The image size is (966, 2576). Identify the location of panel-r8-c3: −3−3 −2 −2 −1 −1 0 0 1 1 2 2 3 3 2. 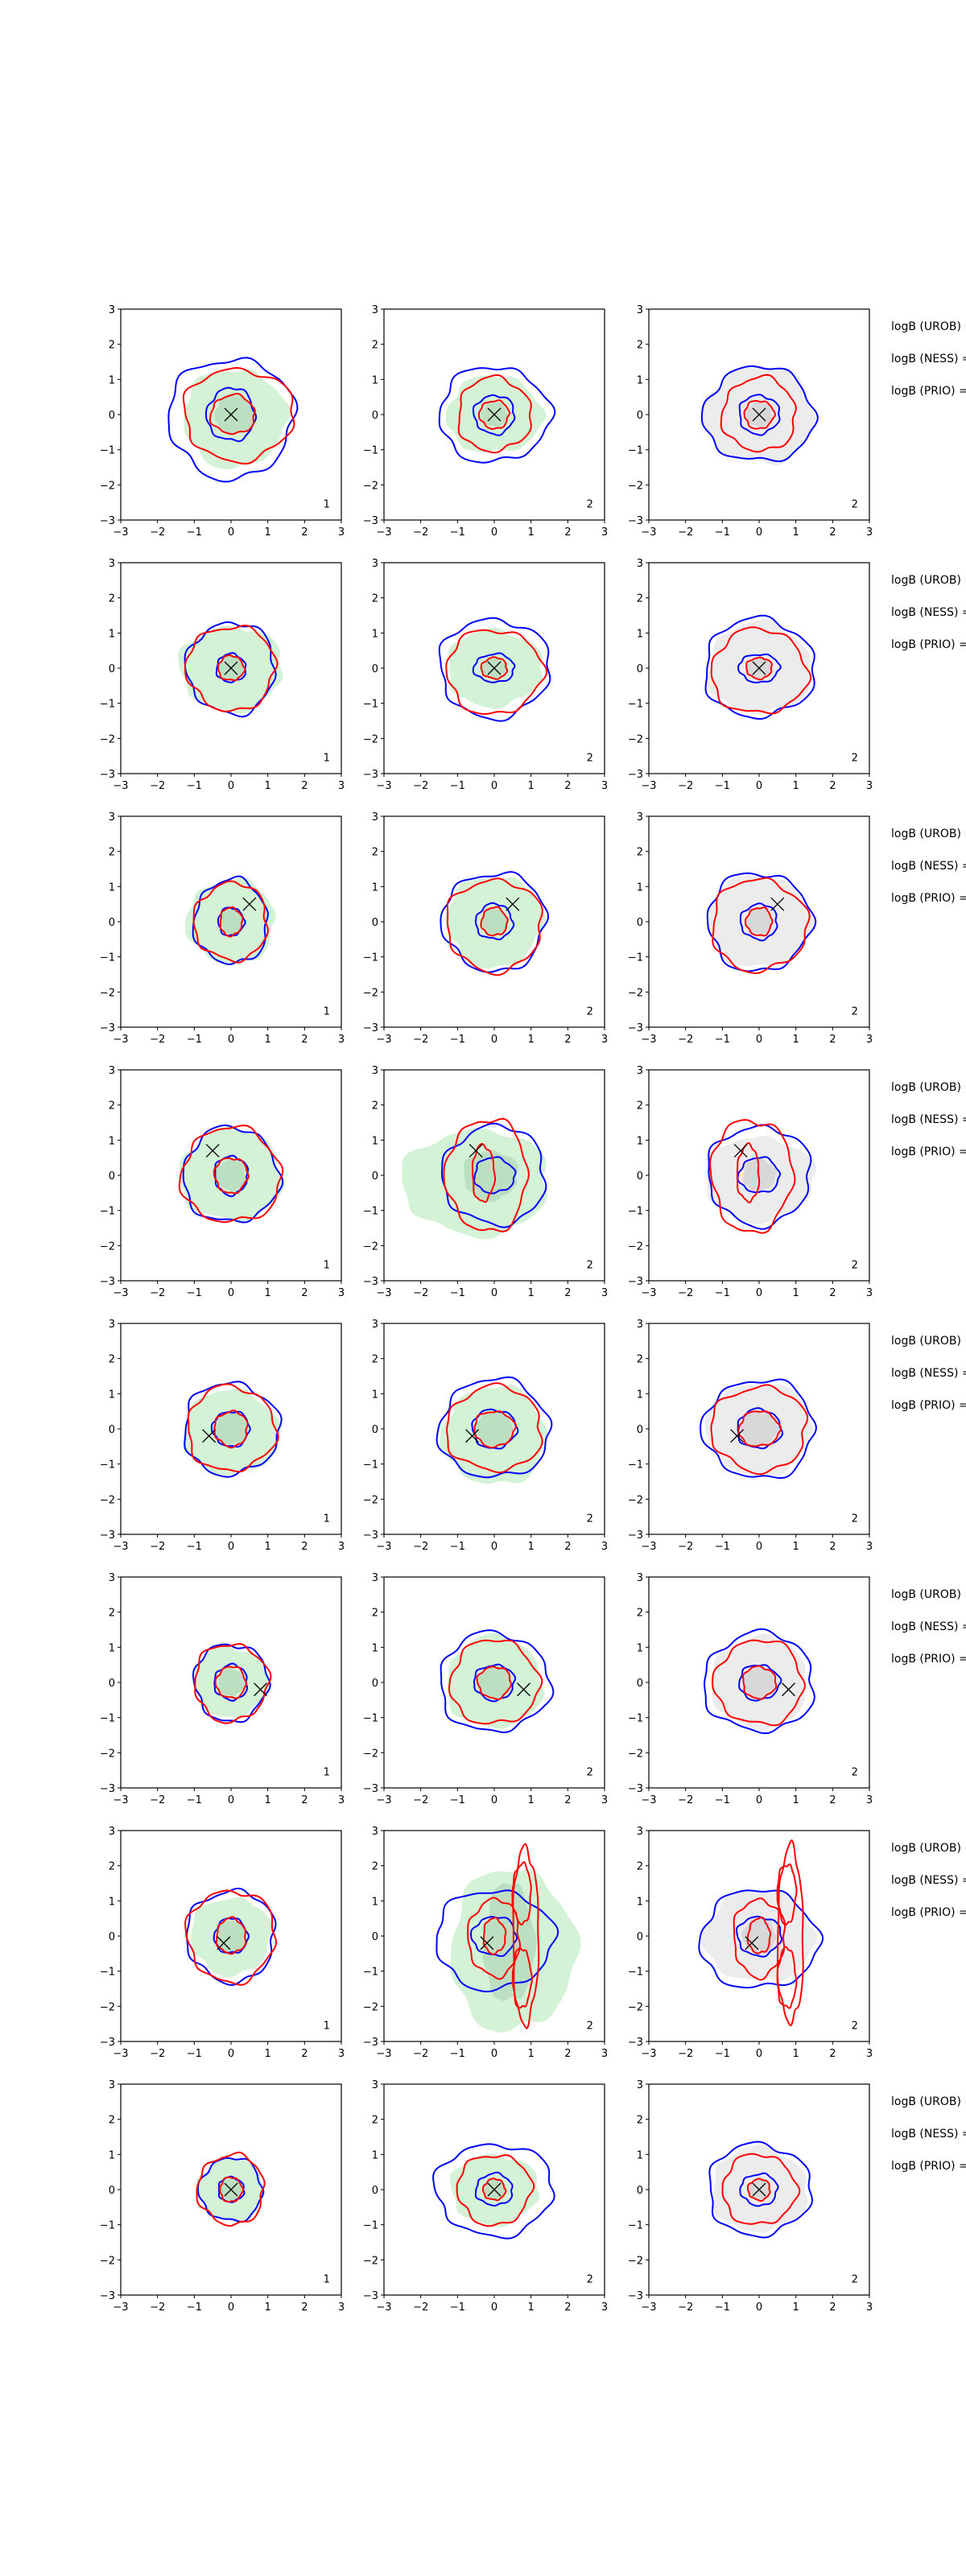
(750, 2196).